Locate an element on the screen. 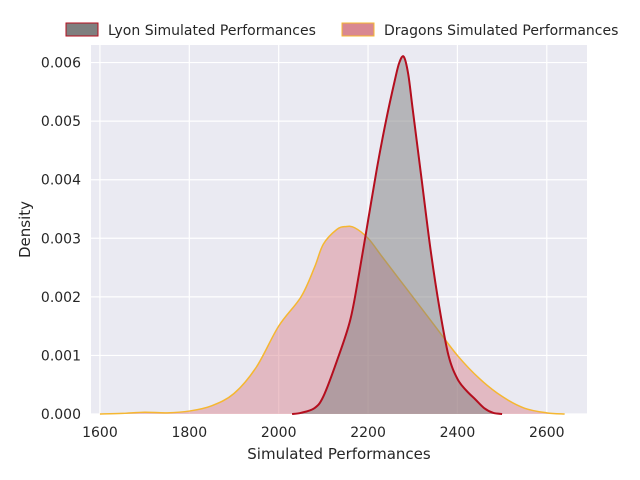 This screenshot has width=640, height=480. y-axis-ticks: 0.000 0.001 0.002 0.003 0.004 0.005 0.006 is located at coordinates (61, 239).